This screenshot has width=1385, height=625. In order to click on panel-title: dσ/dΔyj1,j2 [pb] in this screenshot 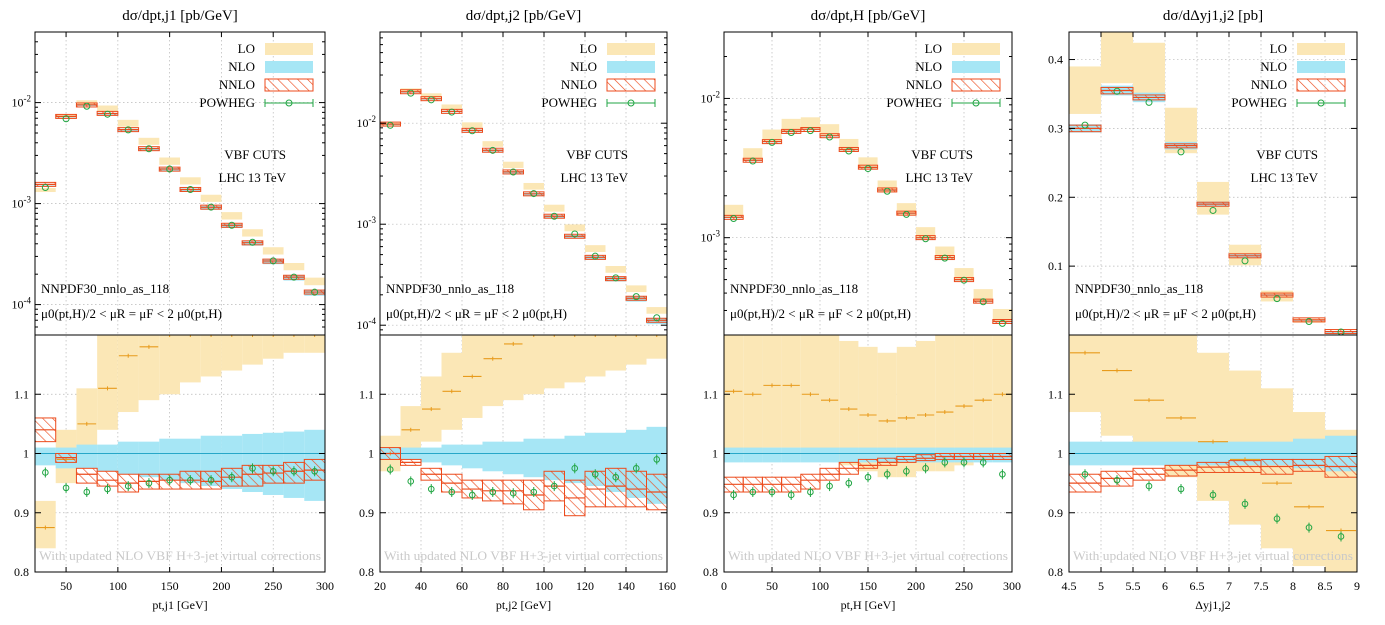, I will do `click(1213, 16)`.